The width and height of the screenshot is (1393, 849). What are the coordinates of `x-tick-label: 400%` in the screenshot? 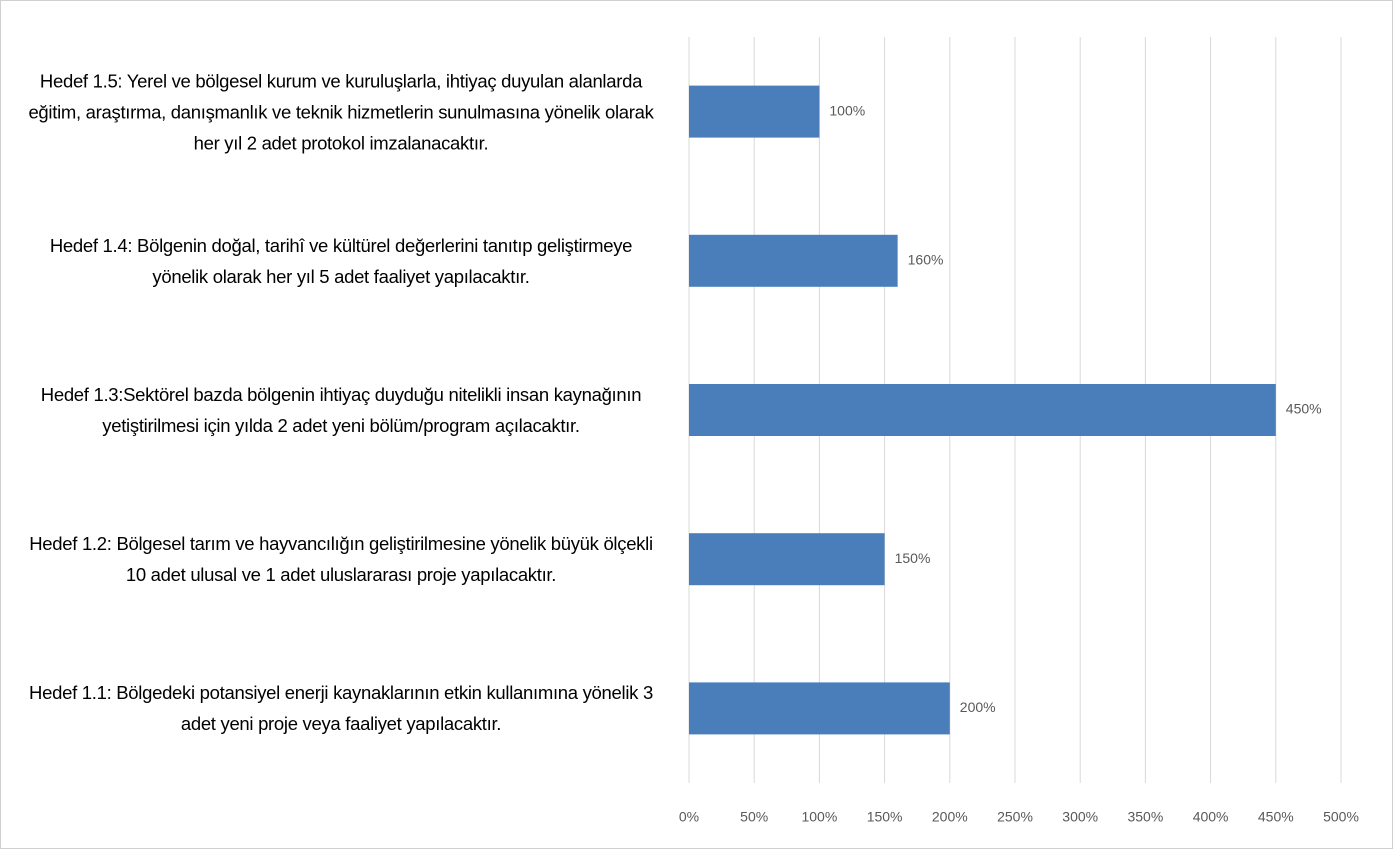 It's located at (1211, 817).